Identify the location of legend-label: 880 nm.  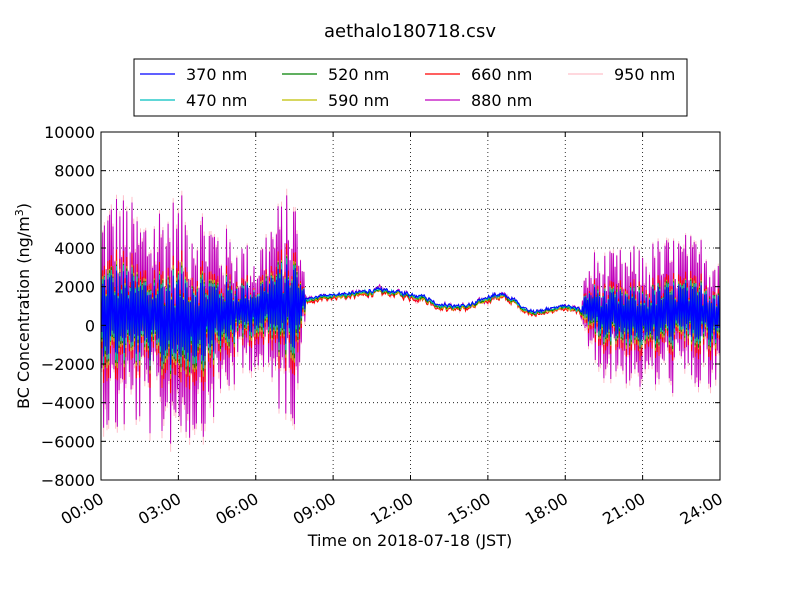
(501, 100).